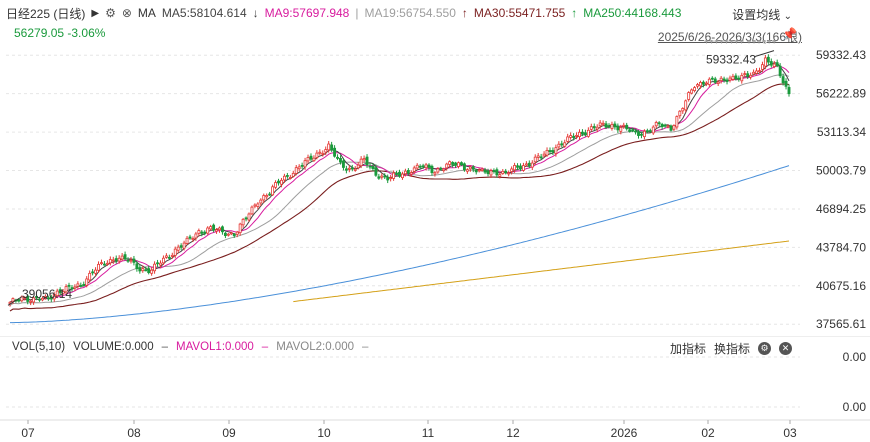  What do you see at coordinates (428, 433) in the screenshot?
I see `x-tick-label: 11` at bounding box center [428, 433].